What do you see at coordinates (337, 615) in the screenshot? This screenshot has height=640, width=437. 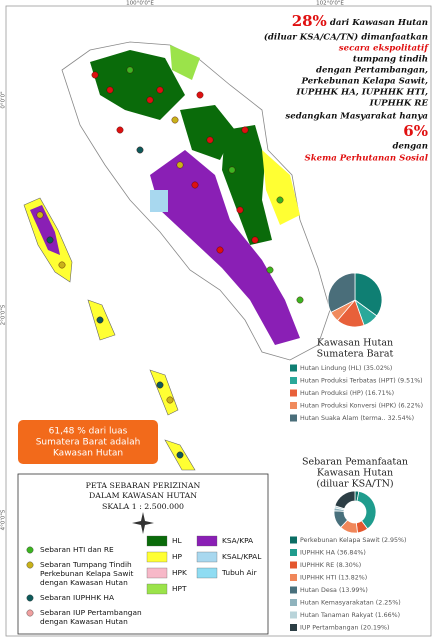 I see `legend-name: Hutan Tanaman Rakyat` at bounding box center [337, 615].